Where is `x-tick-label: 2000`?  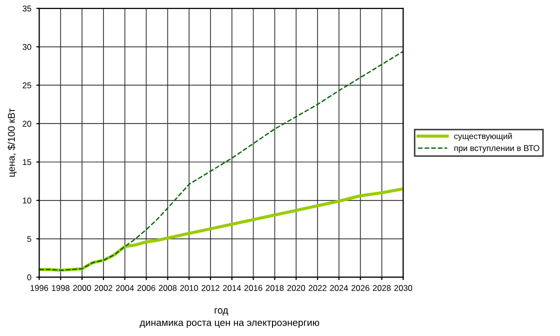
x-tick-label: 2000 is located at coordinates (82, 288).